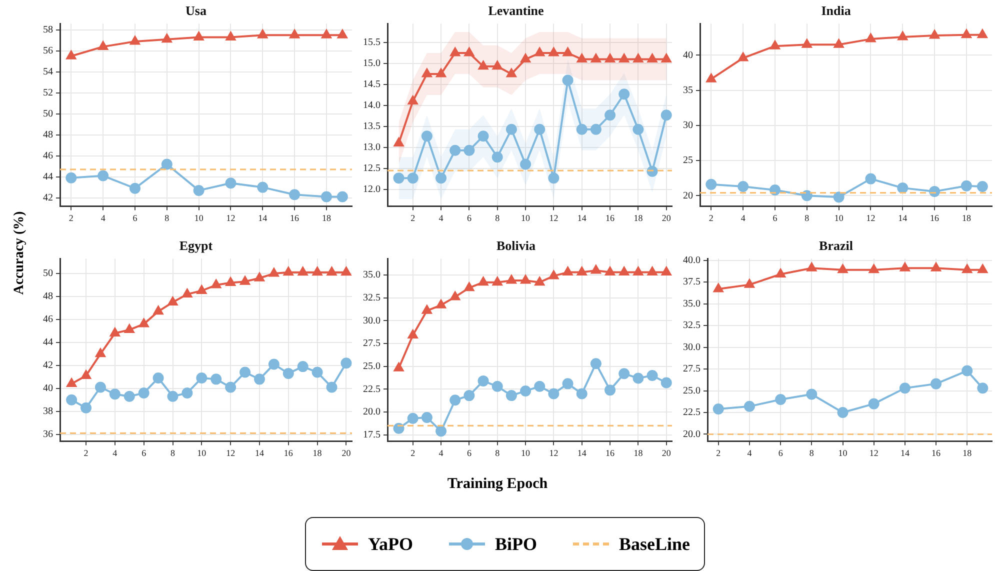  Describe the element at coordinates (516, 246) in the screenshot. I see `chart-title: Bolivia` at that location.